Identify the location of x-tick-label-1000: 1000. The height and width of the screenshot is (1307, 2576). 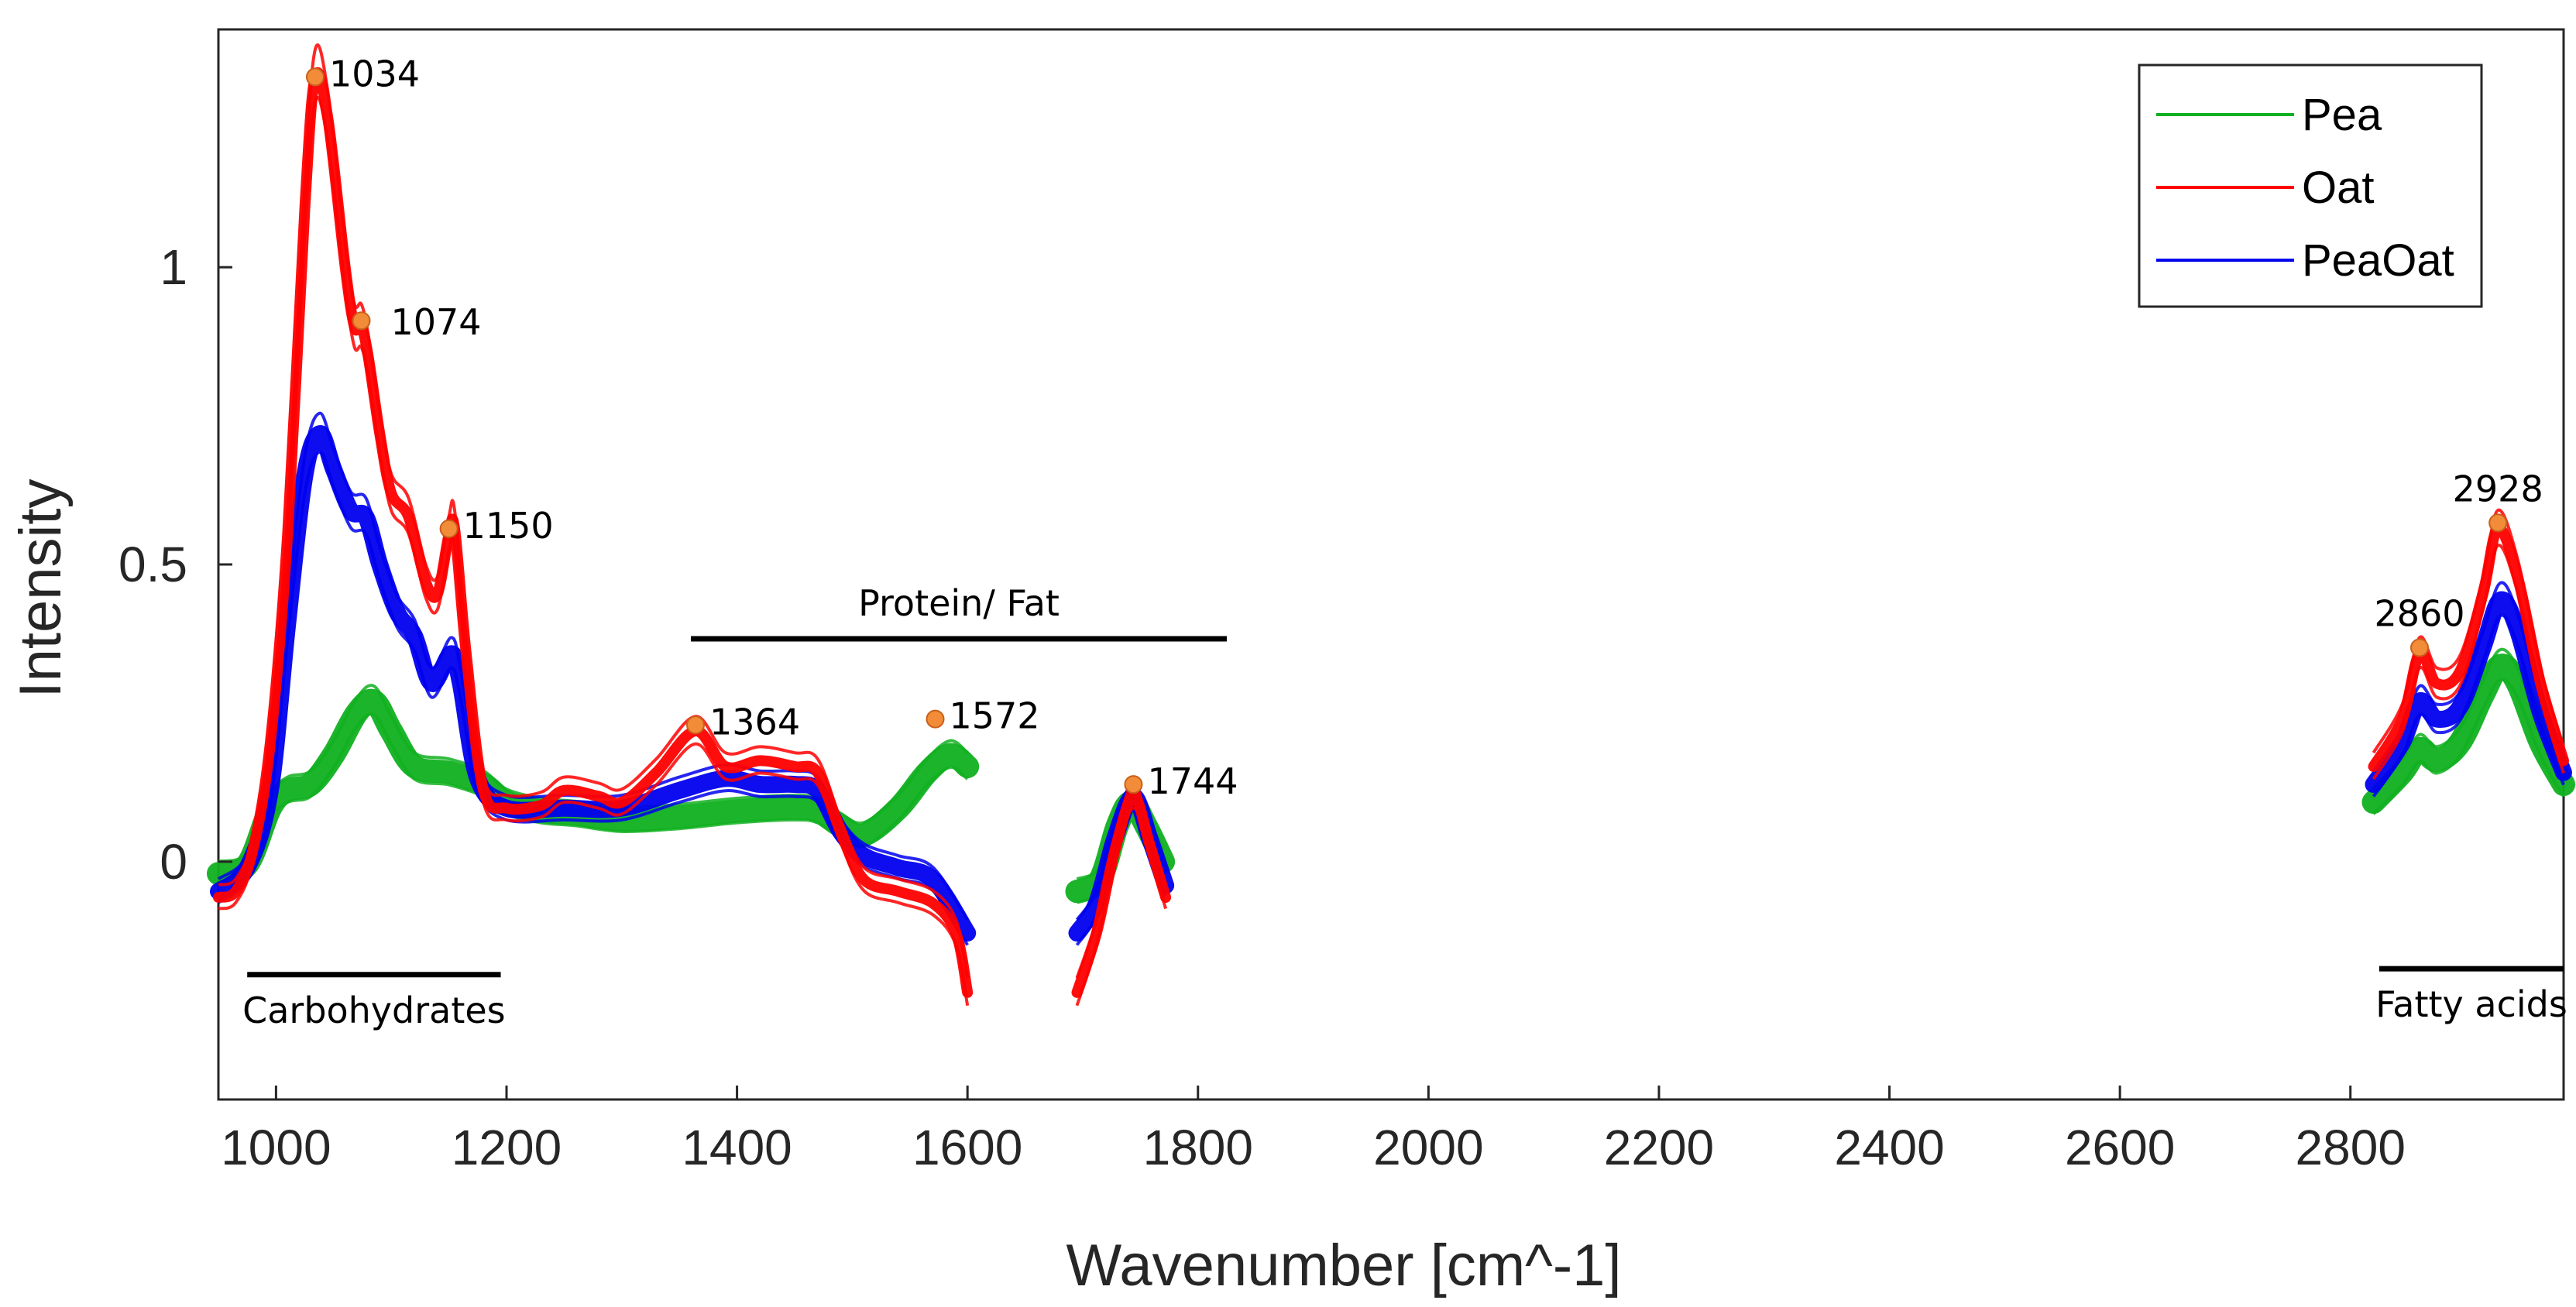
(276, 1148).